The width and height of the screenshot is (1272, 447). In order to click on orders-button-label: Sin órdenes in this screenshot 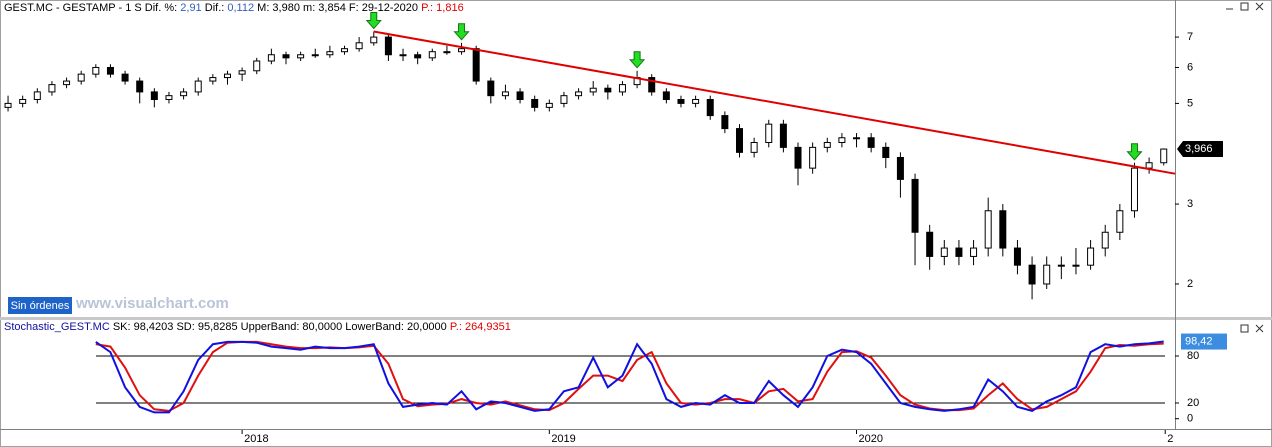, I will do `click(40, 306)`.